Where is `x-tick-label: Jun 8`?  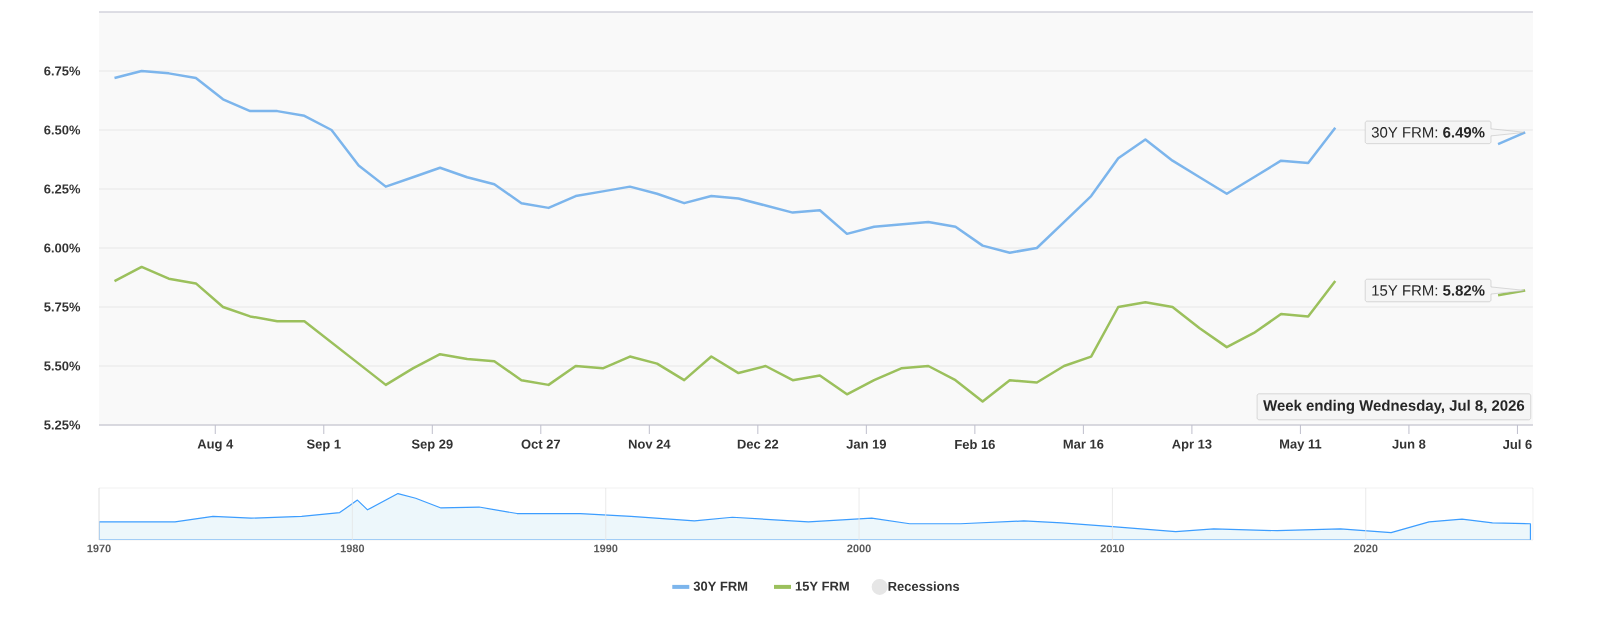 x-tick-label: Jun 8 is located at coordinates (1409, 444).